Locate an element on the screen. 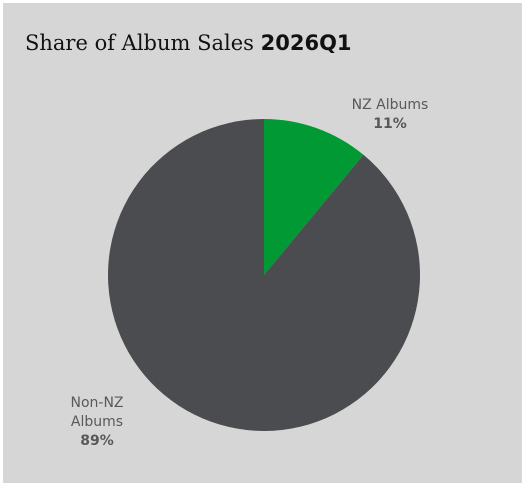  slice-value-non-nz-albums: 89% is located at coordinates (97, 441).